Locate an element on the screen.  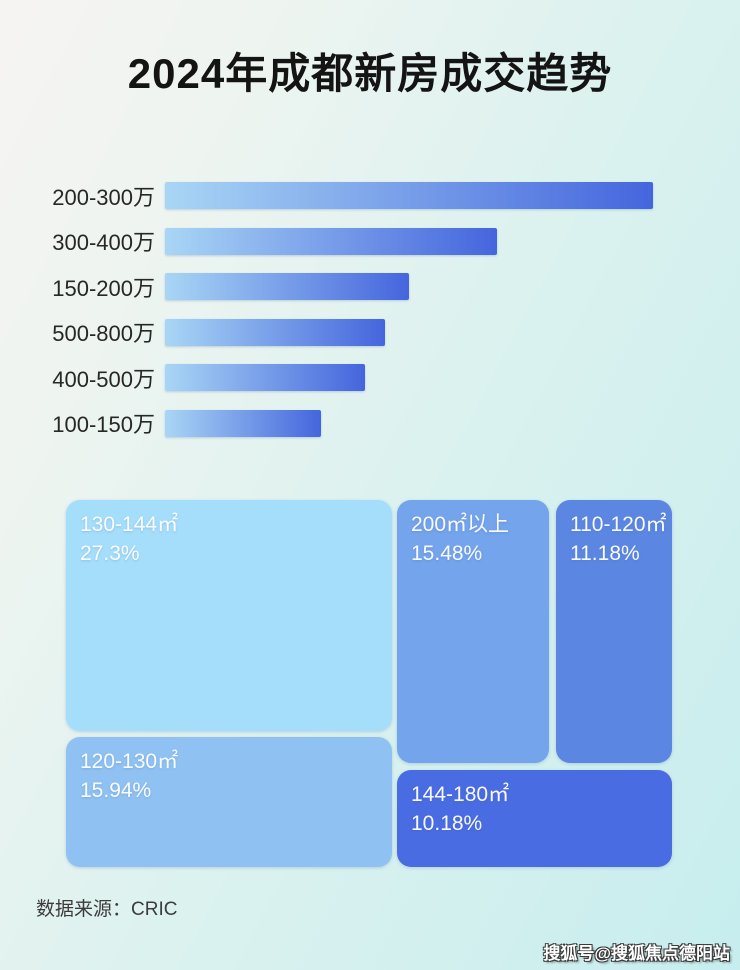
treemap-tile-label: 144-180㎡ is located at coordinates (460, 794).